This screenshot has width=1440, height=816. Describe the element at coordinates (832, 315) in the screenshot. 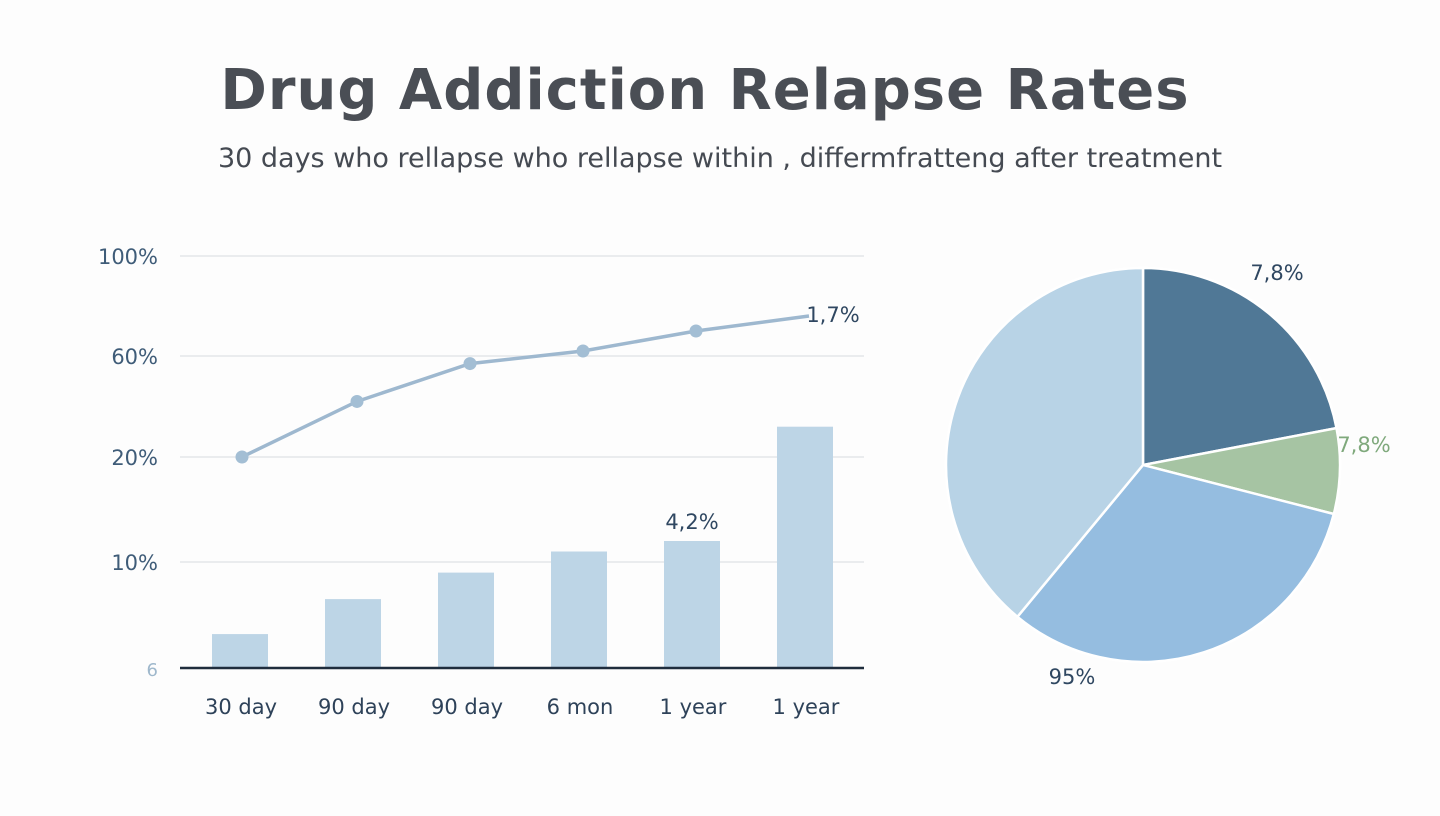

I see `data-label: 1,7%` at that location.